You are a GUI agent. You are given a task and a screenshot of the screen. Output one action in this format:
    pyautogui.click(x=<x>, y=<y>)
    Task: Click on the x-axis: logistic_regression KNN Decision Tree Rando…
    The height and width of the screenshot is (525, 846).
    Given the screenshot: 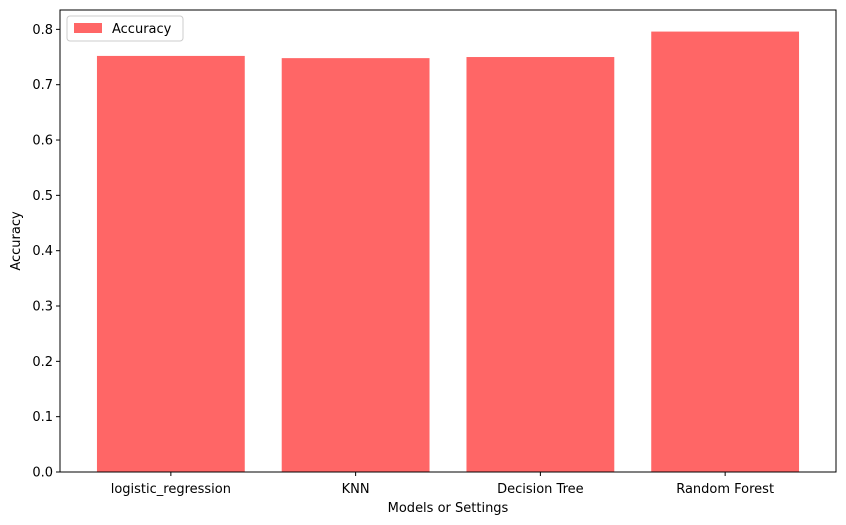 What is the action you would take?
    pyautogui.click(x=442, y=484)
    